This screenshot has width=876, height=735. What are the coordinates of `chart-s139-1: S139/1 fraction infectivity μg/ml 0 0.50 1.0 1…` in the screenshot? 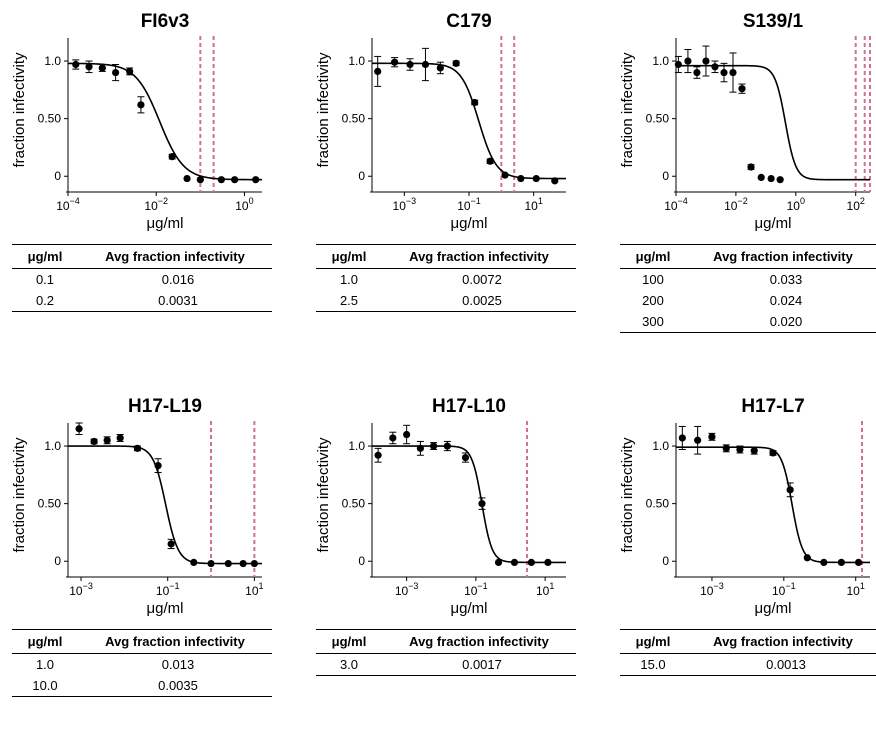 It's located at (745, 121).